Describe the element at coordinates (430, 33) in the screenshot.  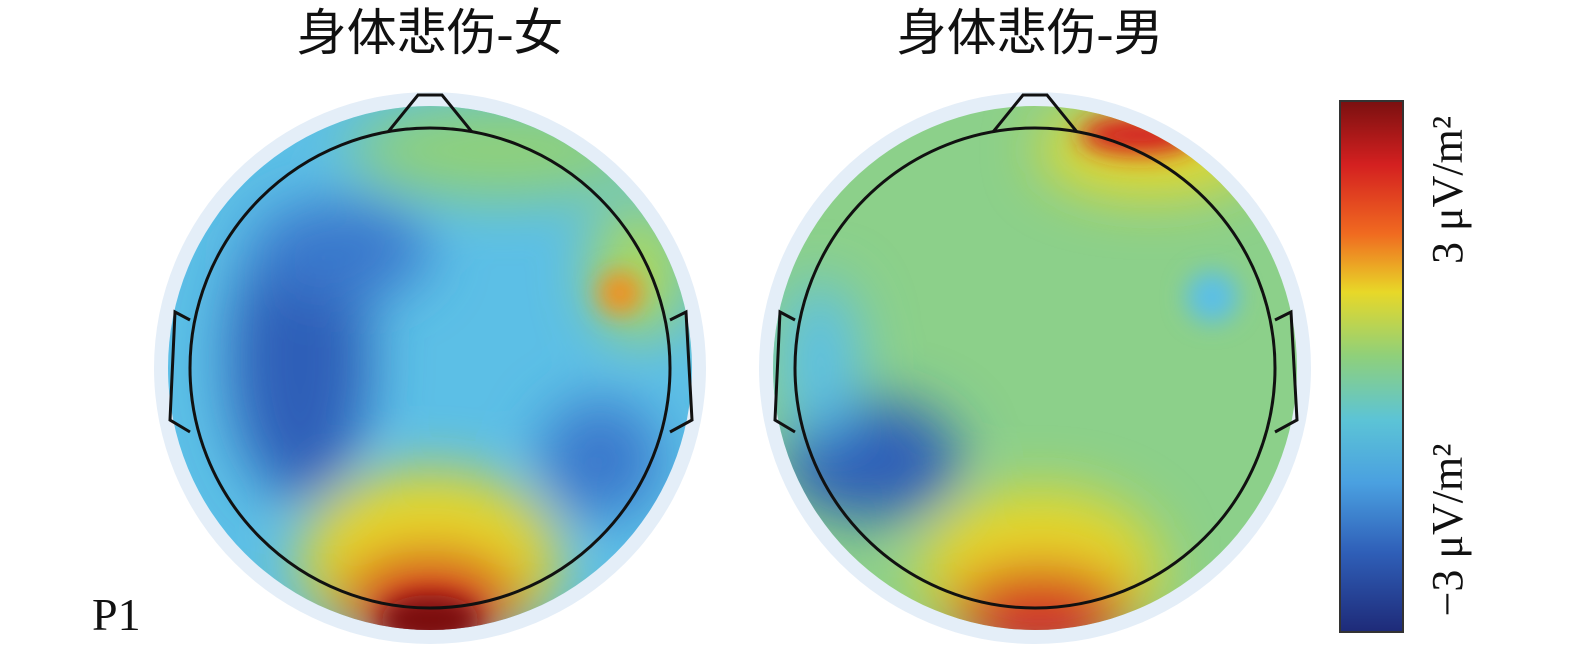
I see `panel-title: 身体悲伤-女` at that location.